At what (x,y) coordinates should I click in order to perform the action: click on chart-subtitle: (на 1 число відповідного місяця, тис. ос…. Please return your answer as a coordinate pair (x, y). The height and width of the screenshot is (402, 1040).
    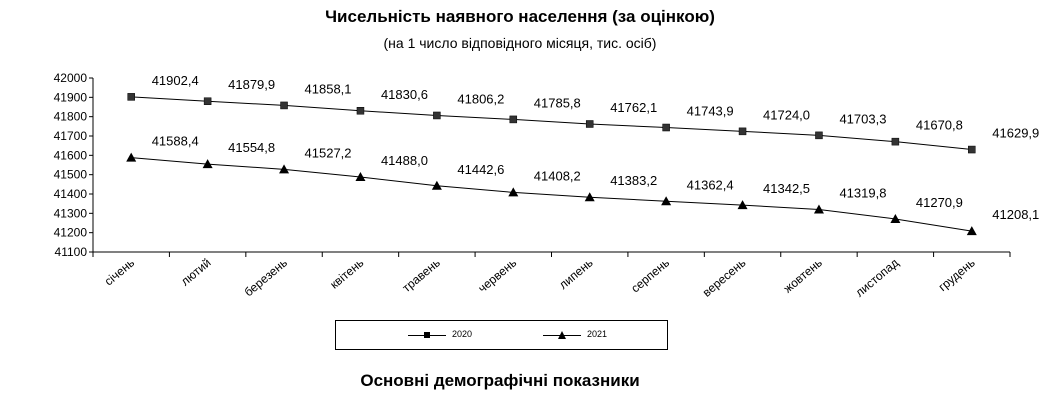
    Looking at the image, I should click on (520, 43).